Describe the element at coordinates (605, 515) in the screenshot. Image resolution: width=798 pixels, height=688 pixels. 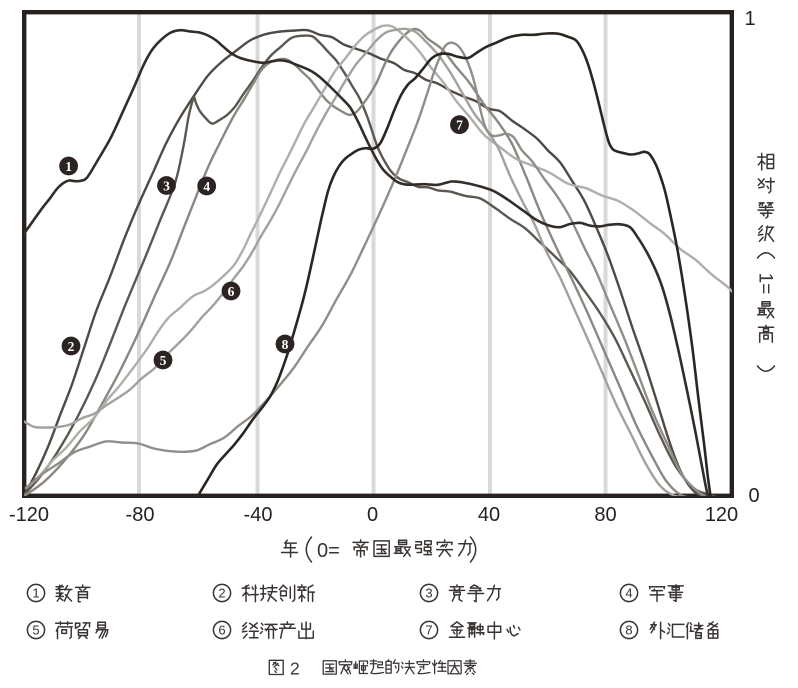
I see `svg-text: 80` at that location.